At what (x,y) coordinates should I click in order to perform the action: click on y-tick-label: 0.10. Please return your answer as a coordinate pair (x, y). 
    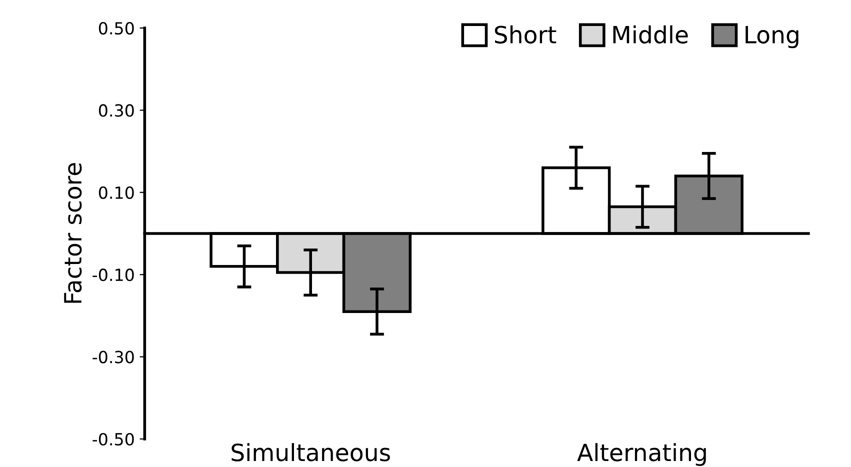
    Looking at the image, I should click on (116, 192).